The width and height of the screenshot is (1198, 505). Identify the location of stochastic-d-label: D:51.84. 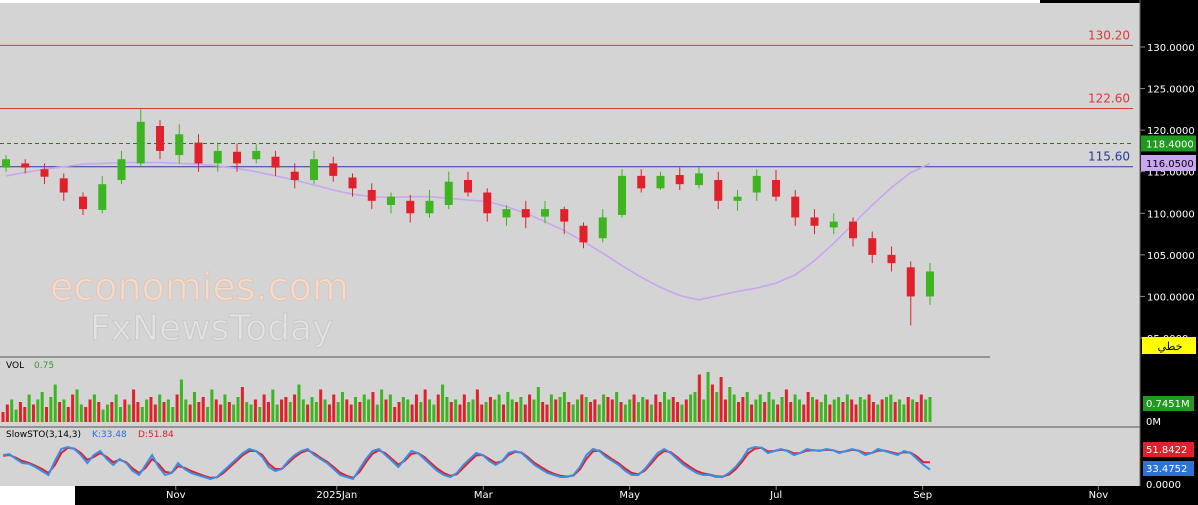
(156, 435).